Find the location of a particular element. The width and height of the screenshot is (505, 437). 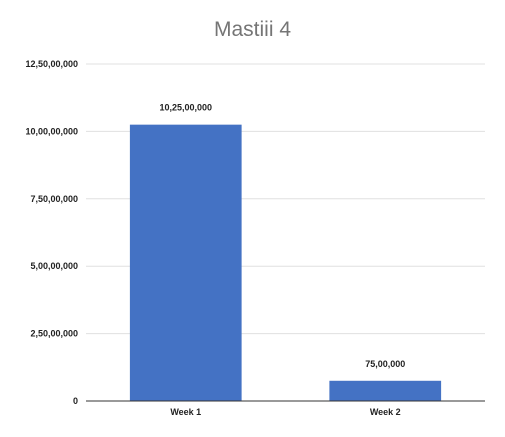

y-tick-label: 7,50,00,000 is located at coordinates (54, 199).